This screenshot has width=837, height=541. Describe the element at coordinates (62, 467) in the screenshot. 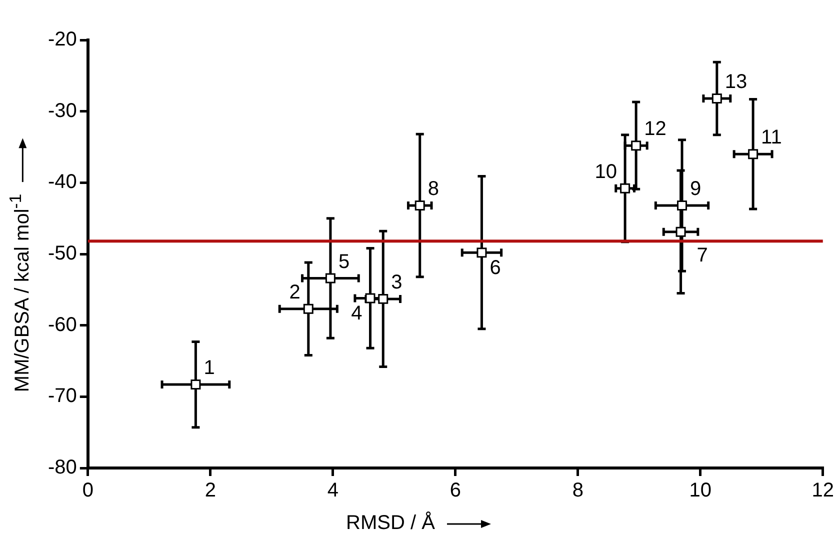

I see `y-tick-label: -80` at that location.